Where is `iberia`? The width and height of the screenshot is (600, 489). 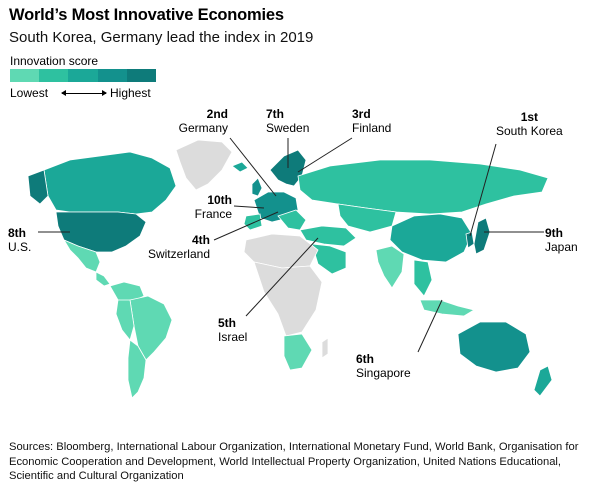
iberia is located at coordinates (253, 222).